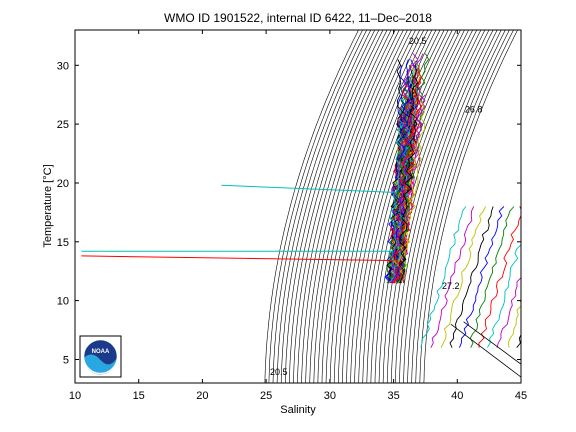  I want to click on profile-lines, so click(407, 168).